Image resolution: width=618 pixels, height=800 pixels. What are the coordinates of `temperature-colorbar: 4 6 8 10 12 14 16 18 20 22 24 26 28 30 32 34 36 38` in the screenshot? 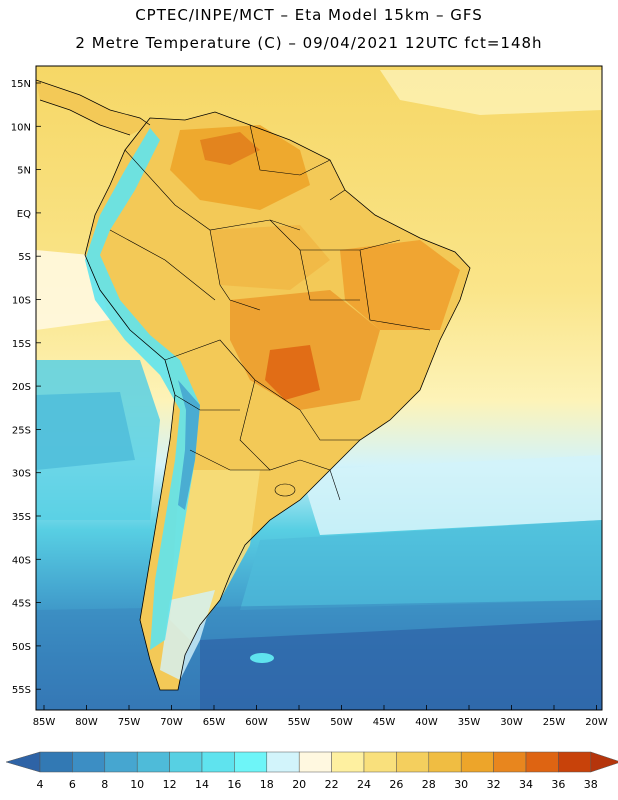 It's located at (311, 771).